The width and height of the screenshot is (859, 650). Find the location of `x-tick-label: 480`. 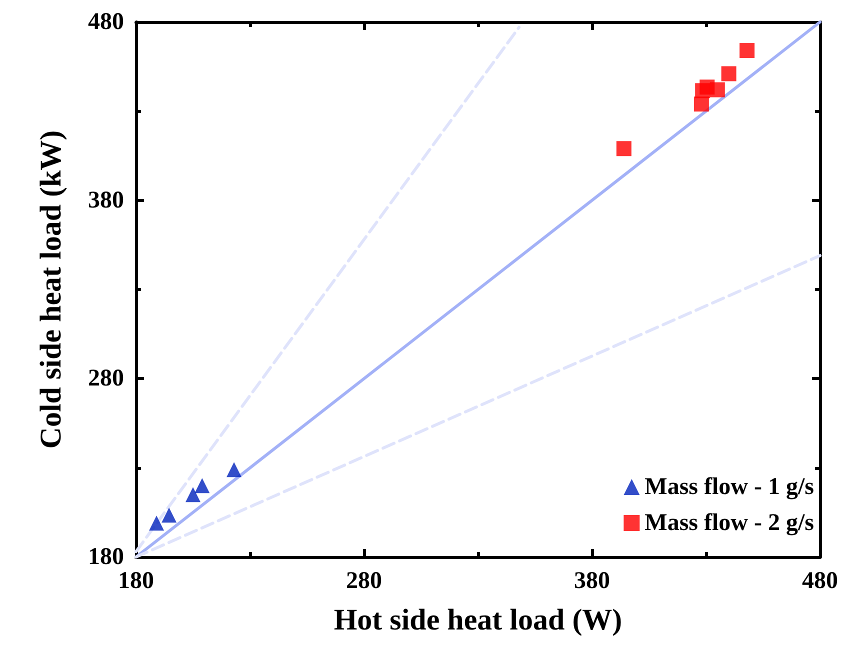

x-tick-label: 480 is located at coordinates (820, 581).